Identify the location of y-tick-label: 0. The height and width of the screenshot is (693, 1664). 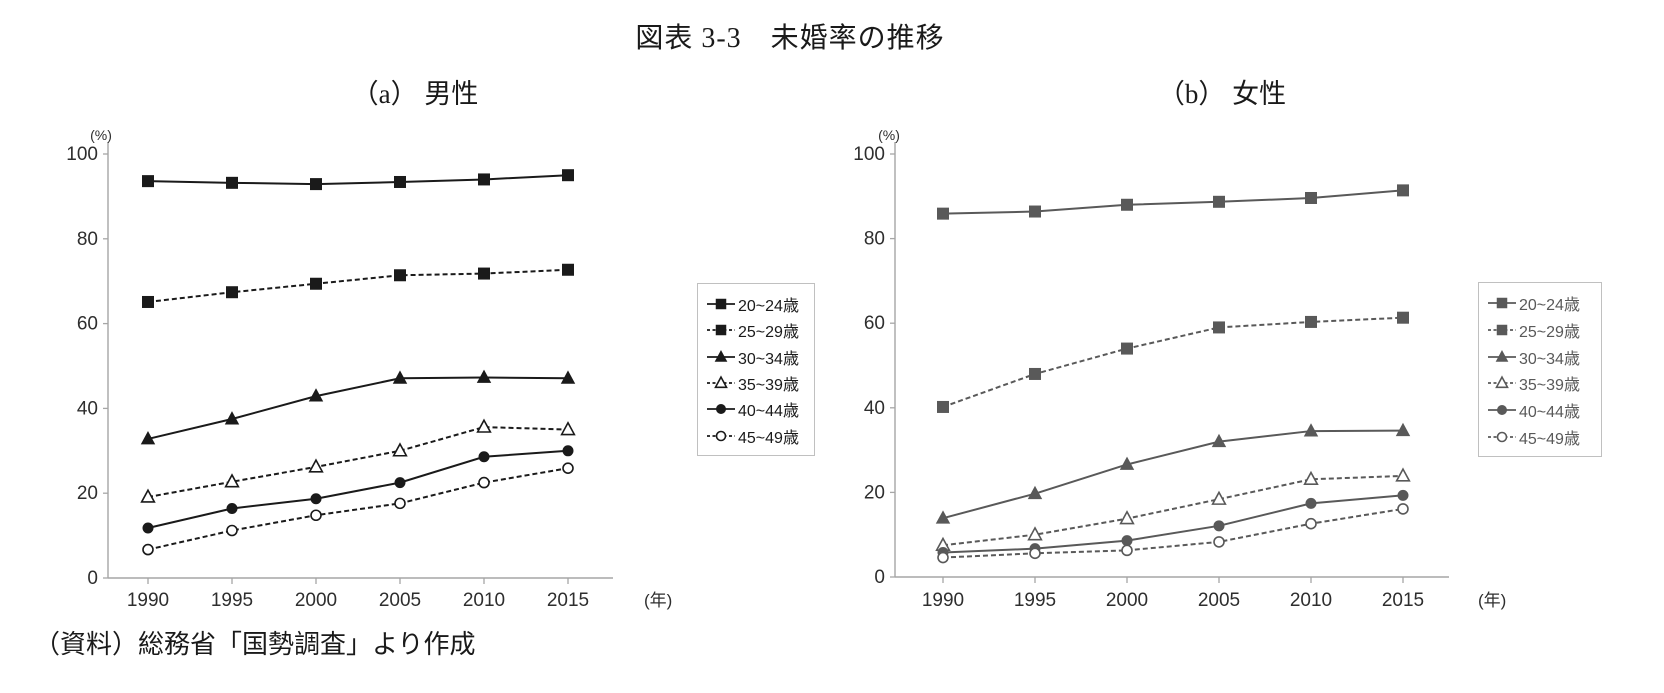
(879, 577).